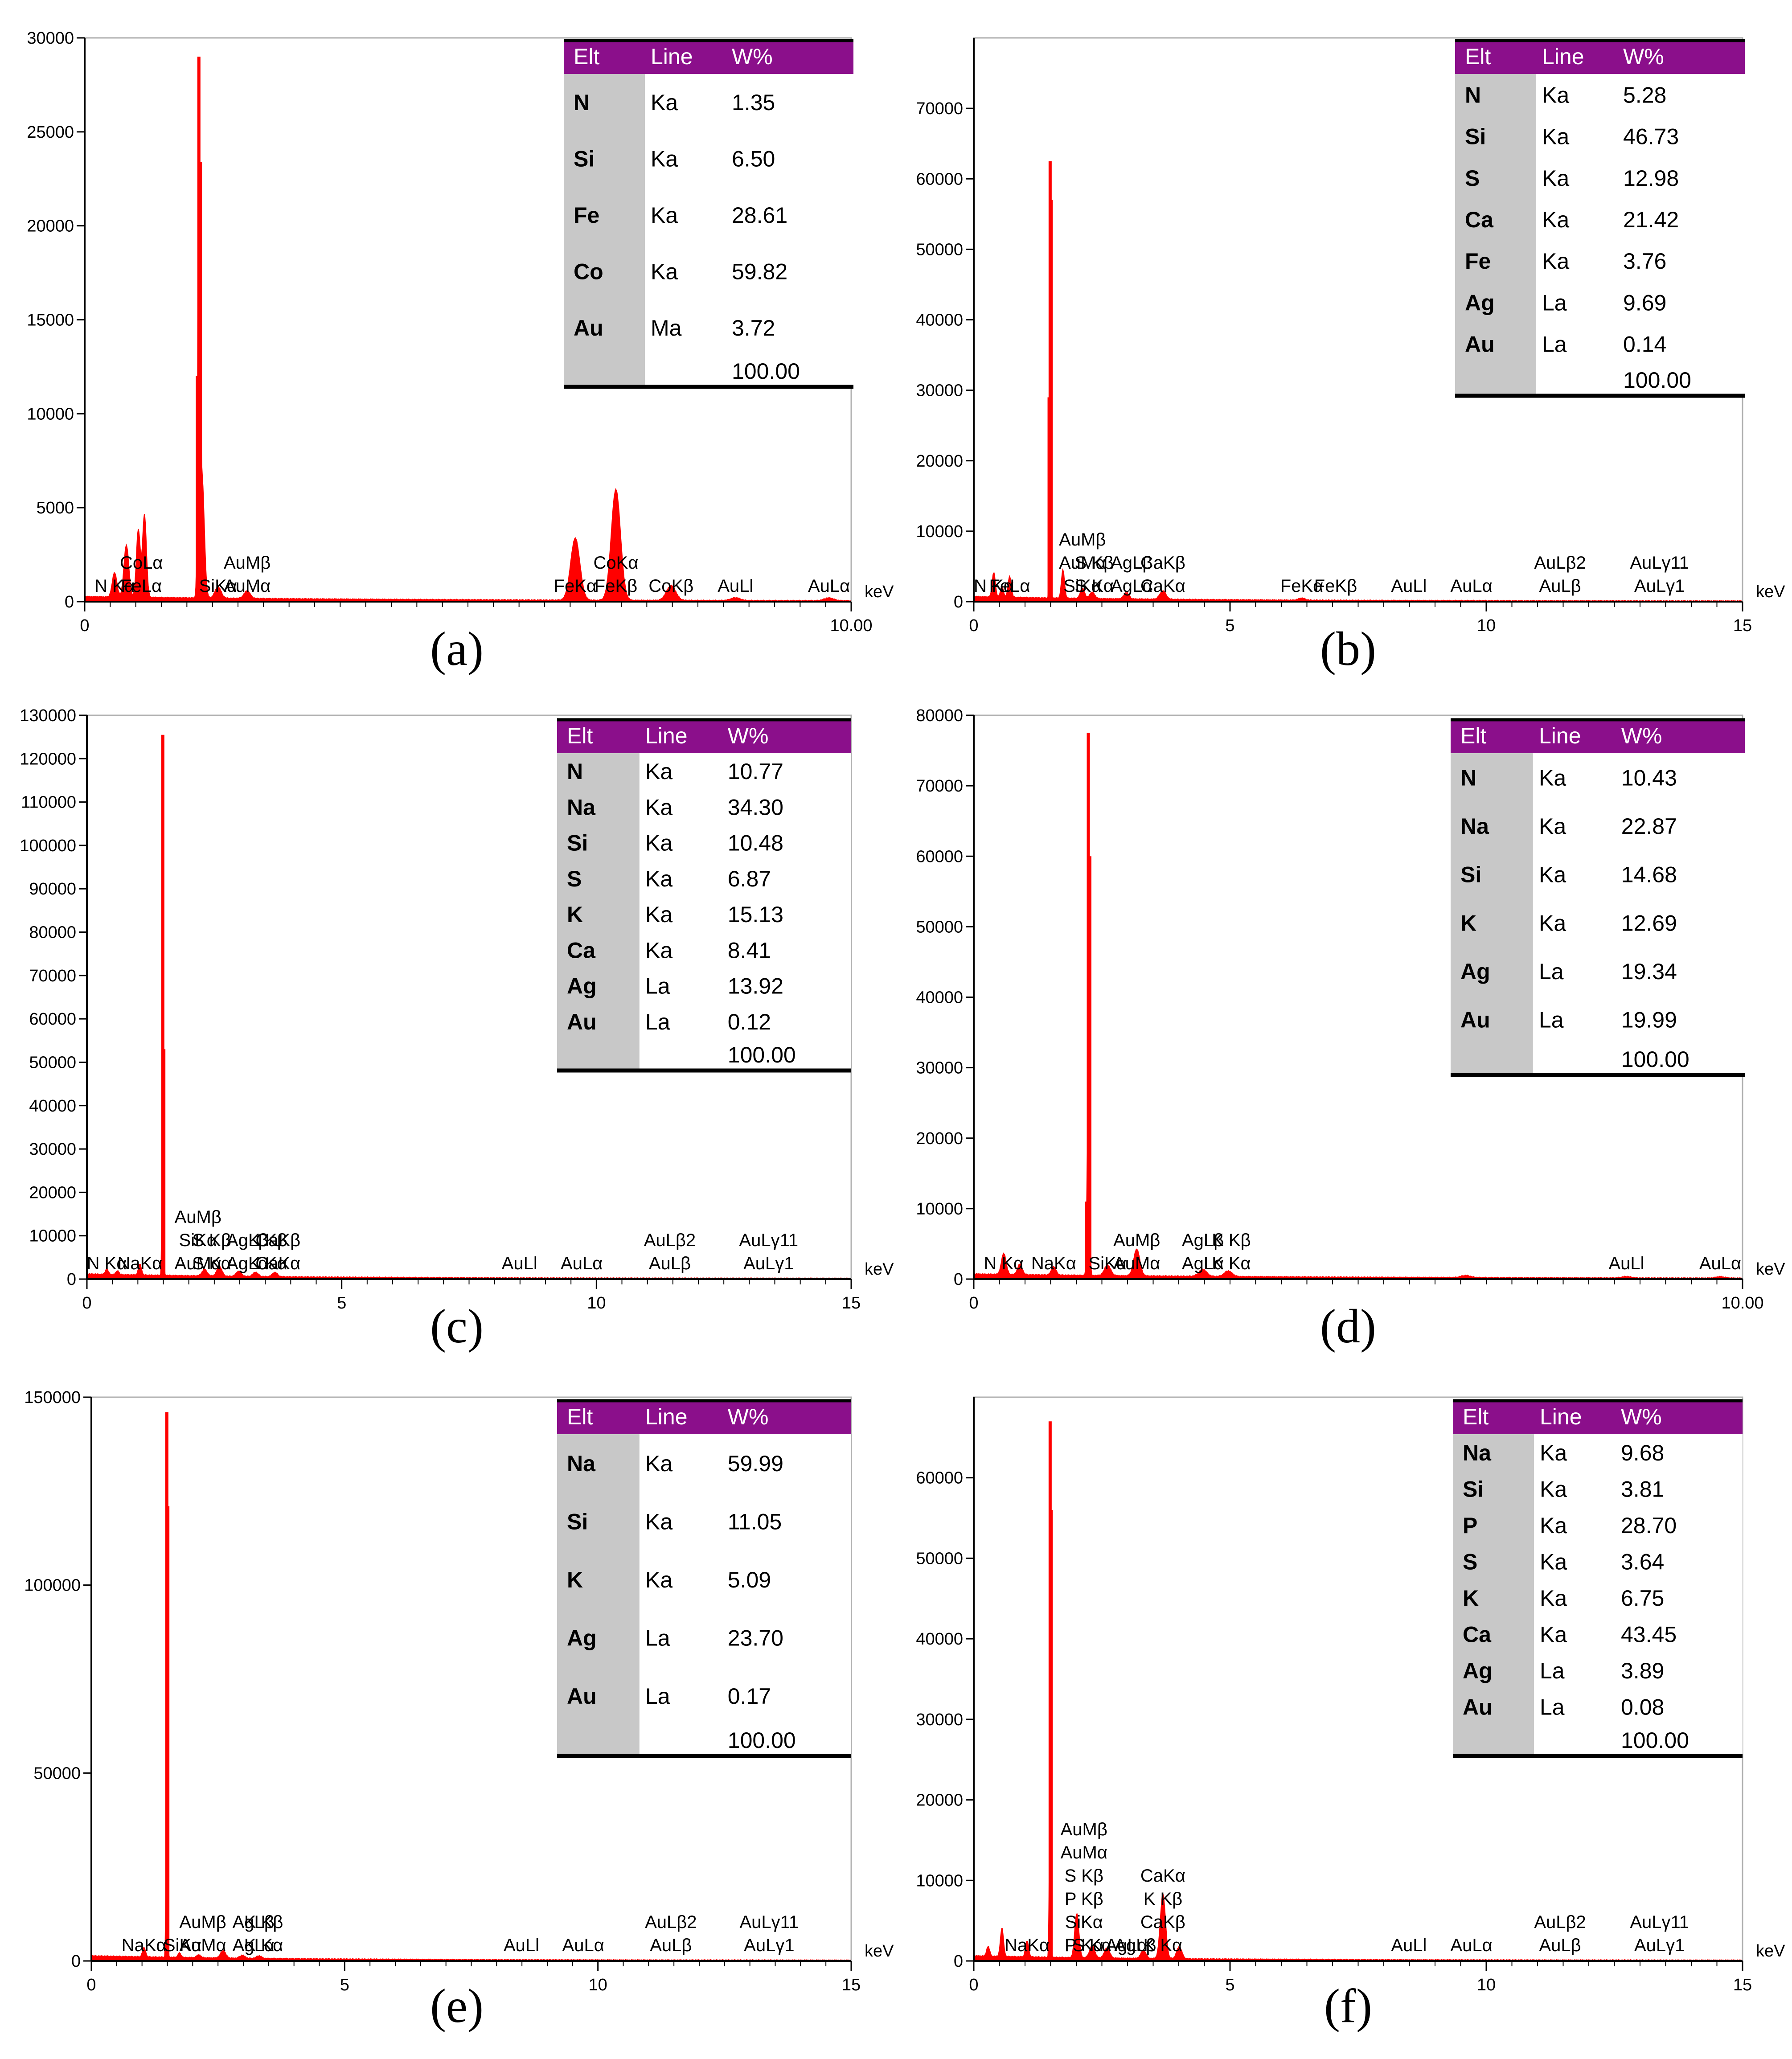 Image resolution: width=1792 pixels, height=2059 pixels. I want to click on table-cell-element: K, so click(1471, 1598).